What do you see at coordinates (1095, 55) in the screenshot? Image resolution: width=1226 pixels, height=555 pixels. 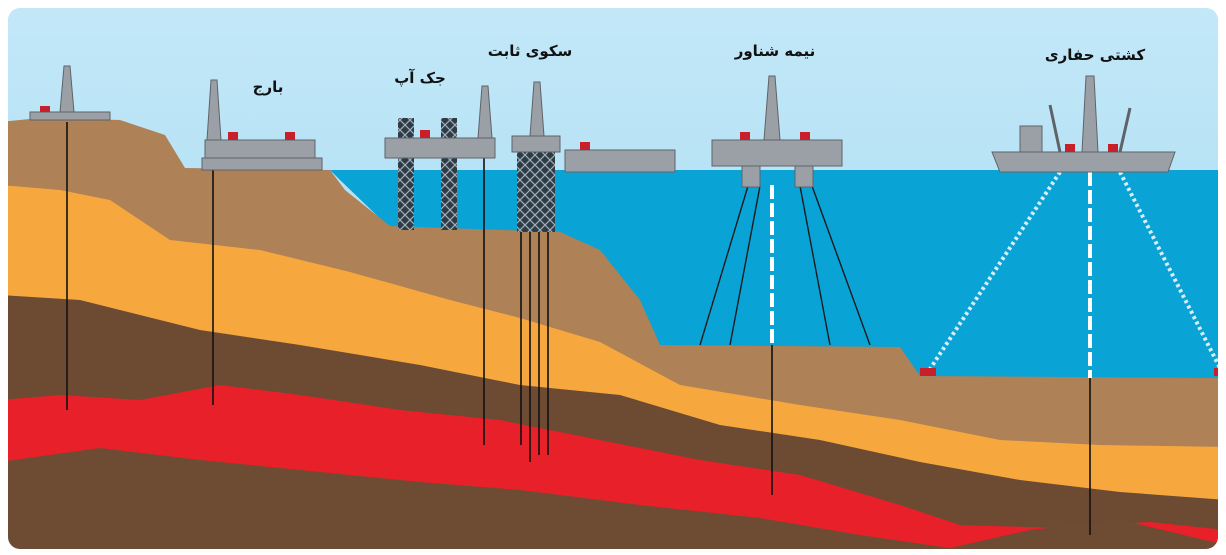 I see `rig-label: کشتی حفاری` at bounding box center [1095, 55].